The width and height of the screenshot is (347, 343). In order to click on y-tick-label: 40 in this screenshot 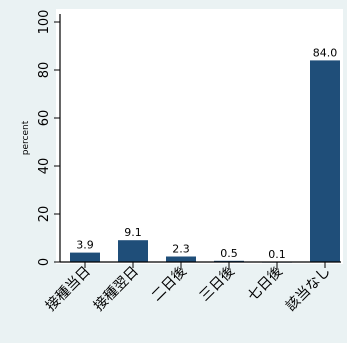, I will do `click(44, 166)`.